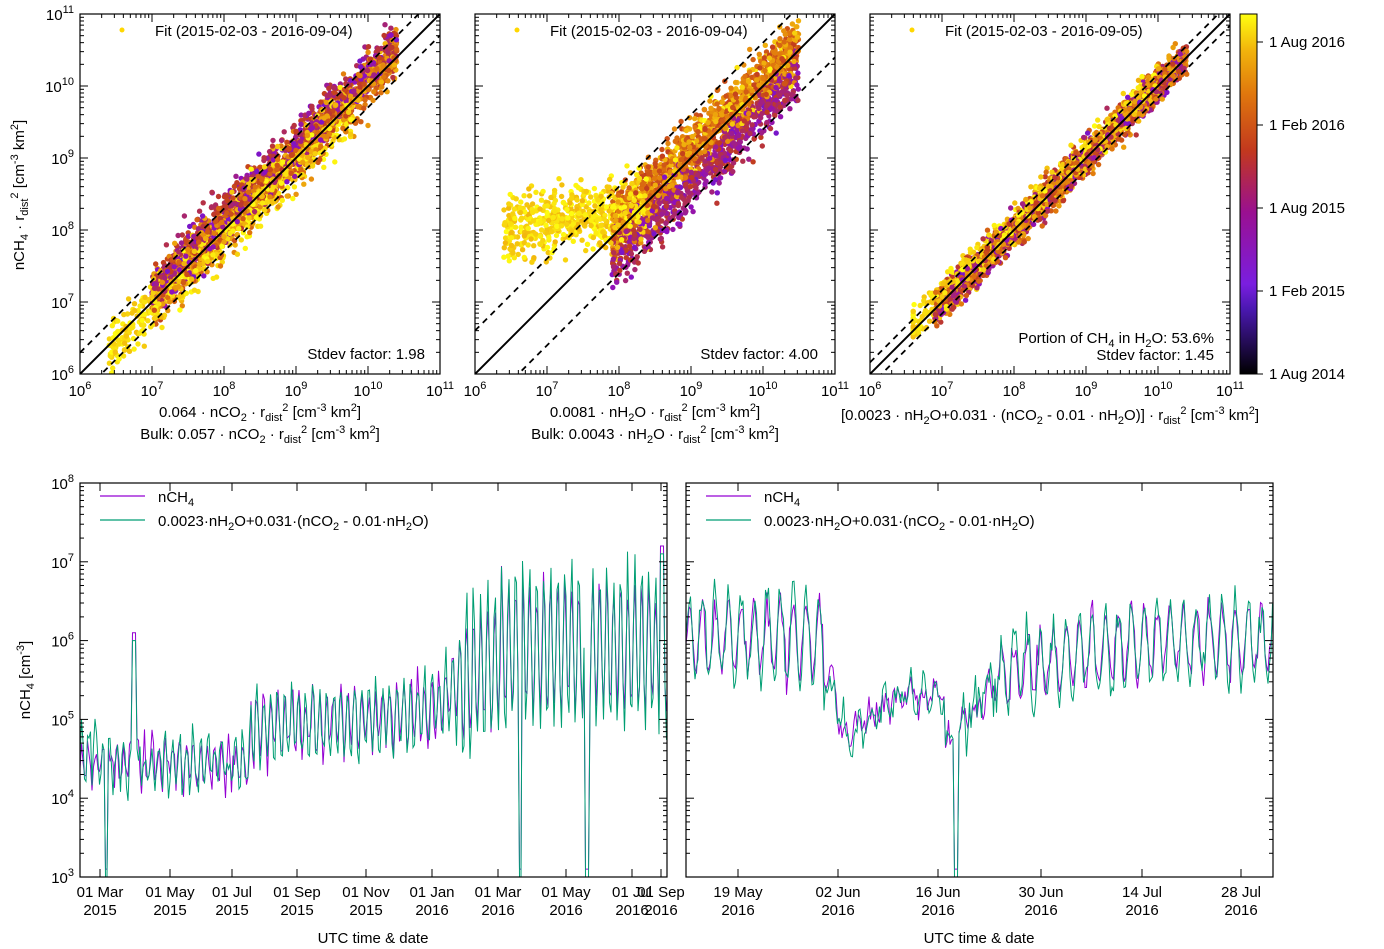  Describe the element at coordinates (254, 31) in the screenshot. I see `legend-text: Fit (2015-02-03 - 2016-09-04)` at that location.